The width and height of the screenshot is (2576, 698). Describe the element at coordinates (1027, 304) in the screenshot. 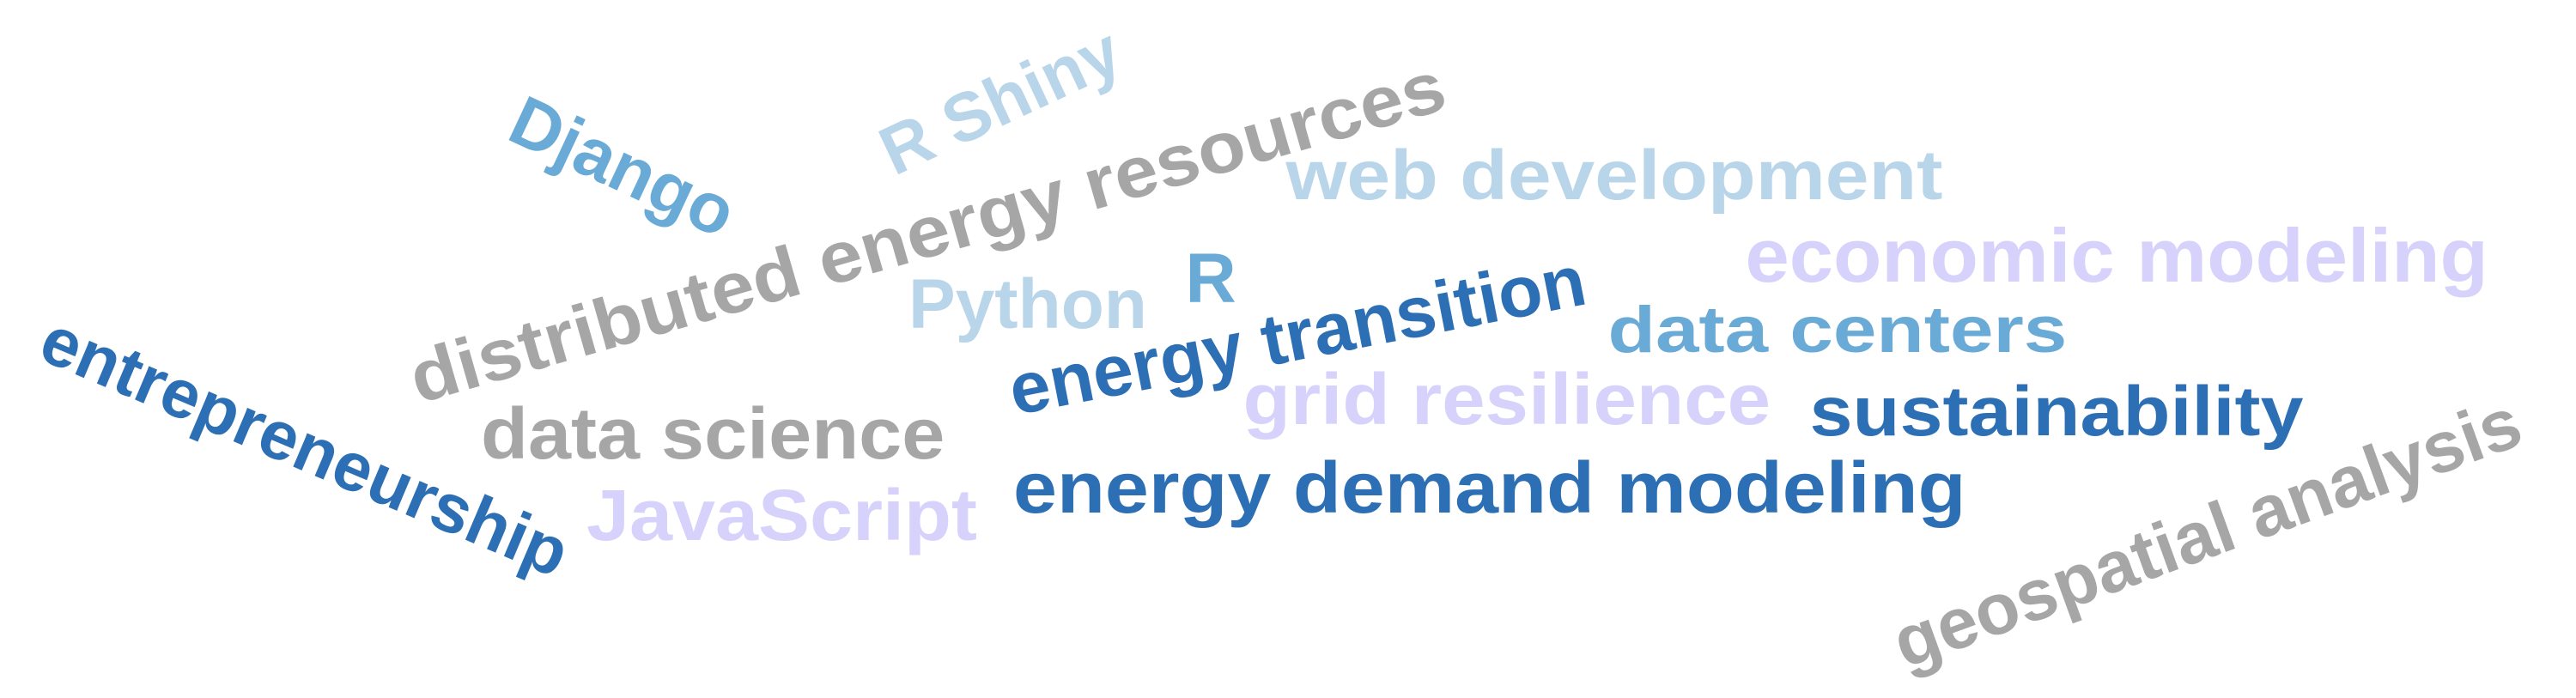

I see `word-python: Python` at that location.